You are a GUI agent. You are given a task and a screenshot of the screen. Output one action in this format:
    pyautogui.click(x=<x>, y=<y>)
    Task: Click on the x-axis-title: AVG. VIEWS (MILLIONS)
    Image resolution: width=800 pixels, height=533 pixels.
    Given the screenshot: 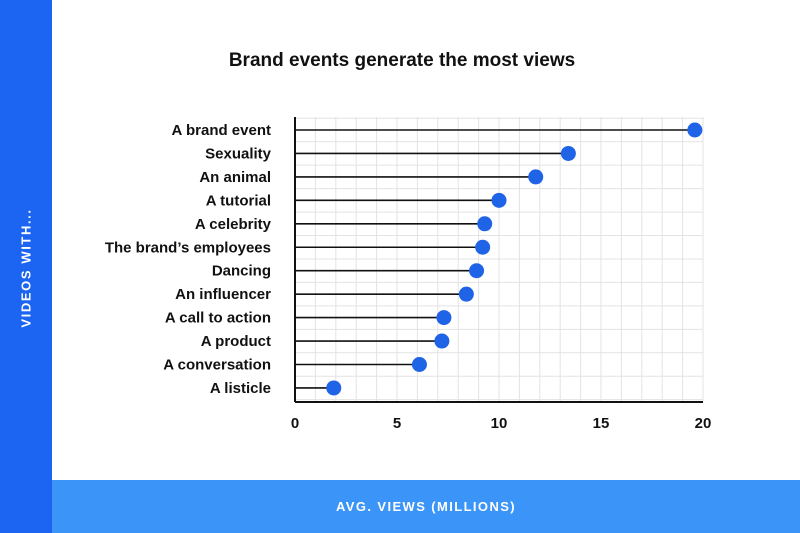 What is the action you would take?
    pyautogui.click(x=426, y=506)
    